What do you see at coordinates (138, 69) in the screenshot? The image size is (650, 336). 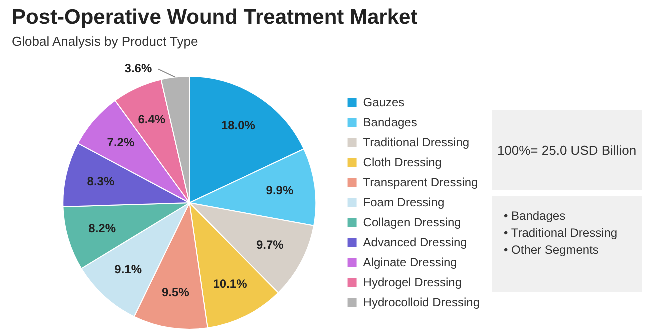 I see `data-label: 3.6%` at bounding box center [138, 69].